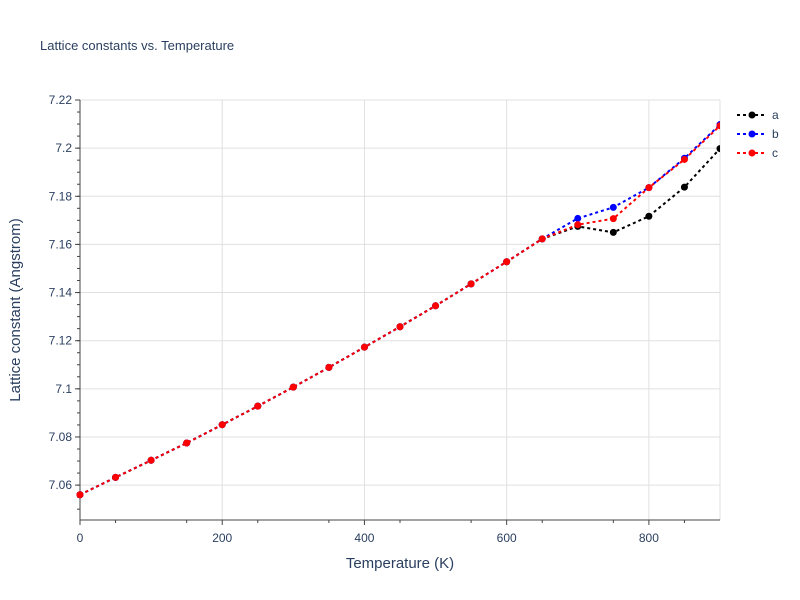 The image size is (800, 600). I want to click on y-tick-label: 7.14, so click(61, 293).